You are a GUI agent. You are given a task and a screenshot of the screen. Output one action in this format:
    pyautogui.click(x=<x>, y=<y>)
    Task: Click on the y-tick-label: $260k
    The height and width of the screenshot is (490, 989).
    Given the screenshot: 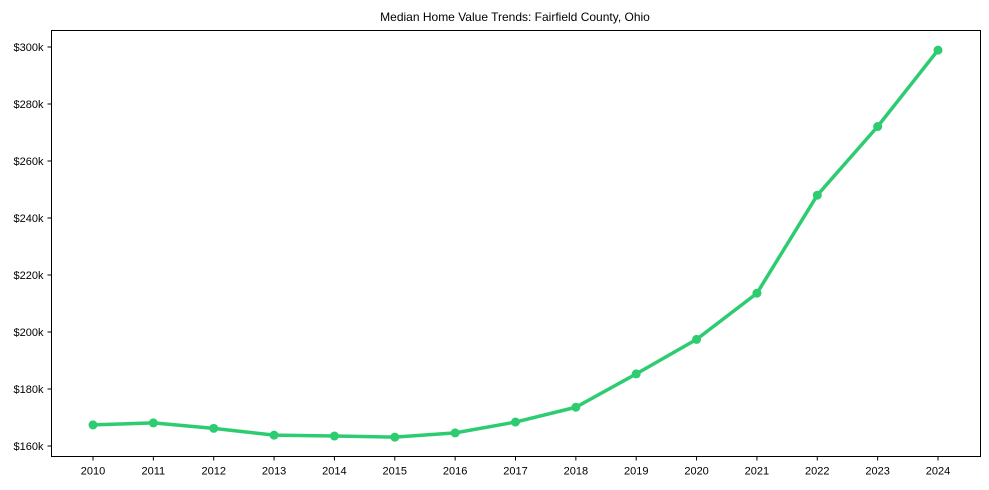 What is the action you would take?
    pyautogui.click(x=29, y=162)
    